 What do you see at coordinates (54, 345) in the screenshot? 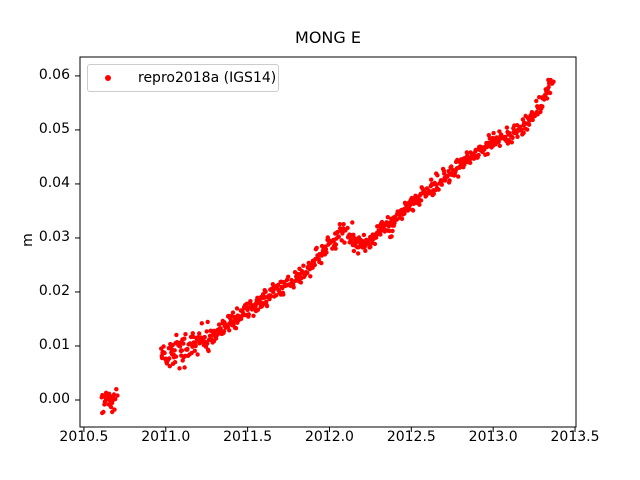
I see `y-tick-label: 0.01` at bounding box center [54, 345].